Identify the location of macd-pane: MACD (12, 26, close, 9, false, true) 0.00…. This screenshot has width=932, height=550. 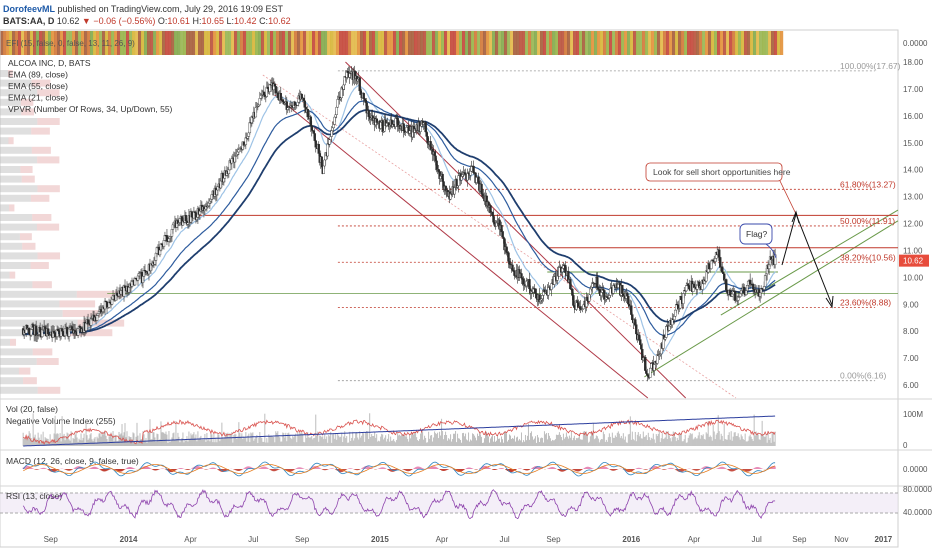
(467, 466).